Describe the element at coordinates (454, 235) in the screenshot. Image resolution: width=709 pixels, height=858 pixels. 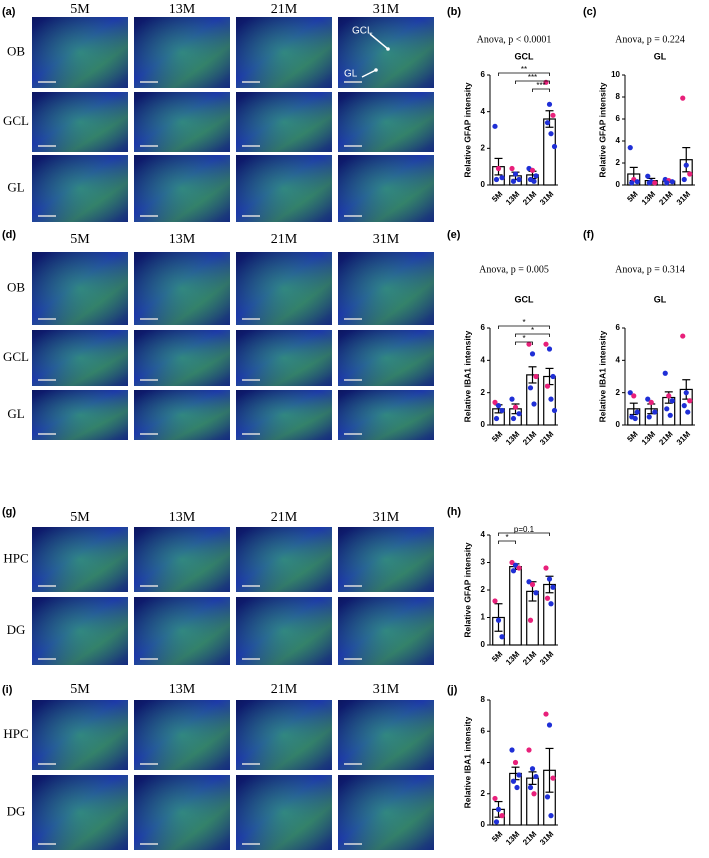
I see `panel-label: (e)` at that location.